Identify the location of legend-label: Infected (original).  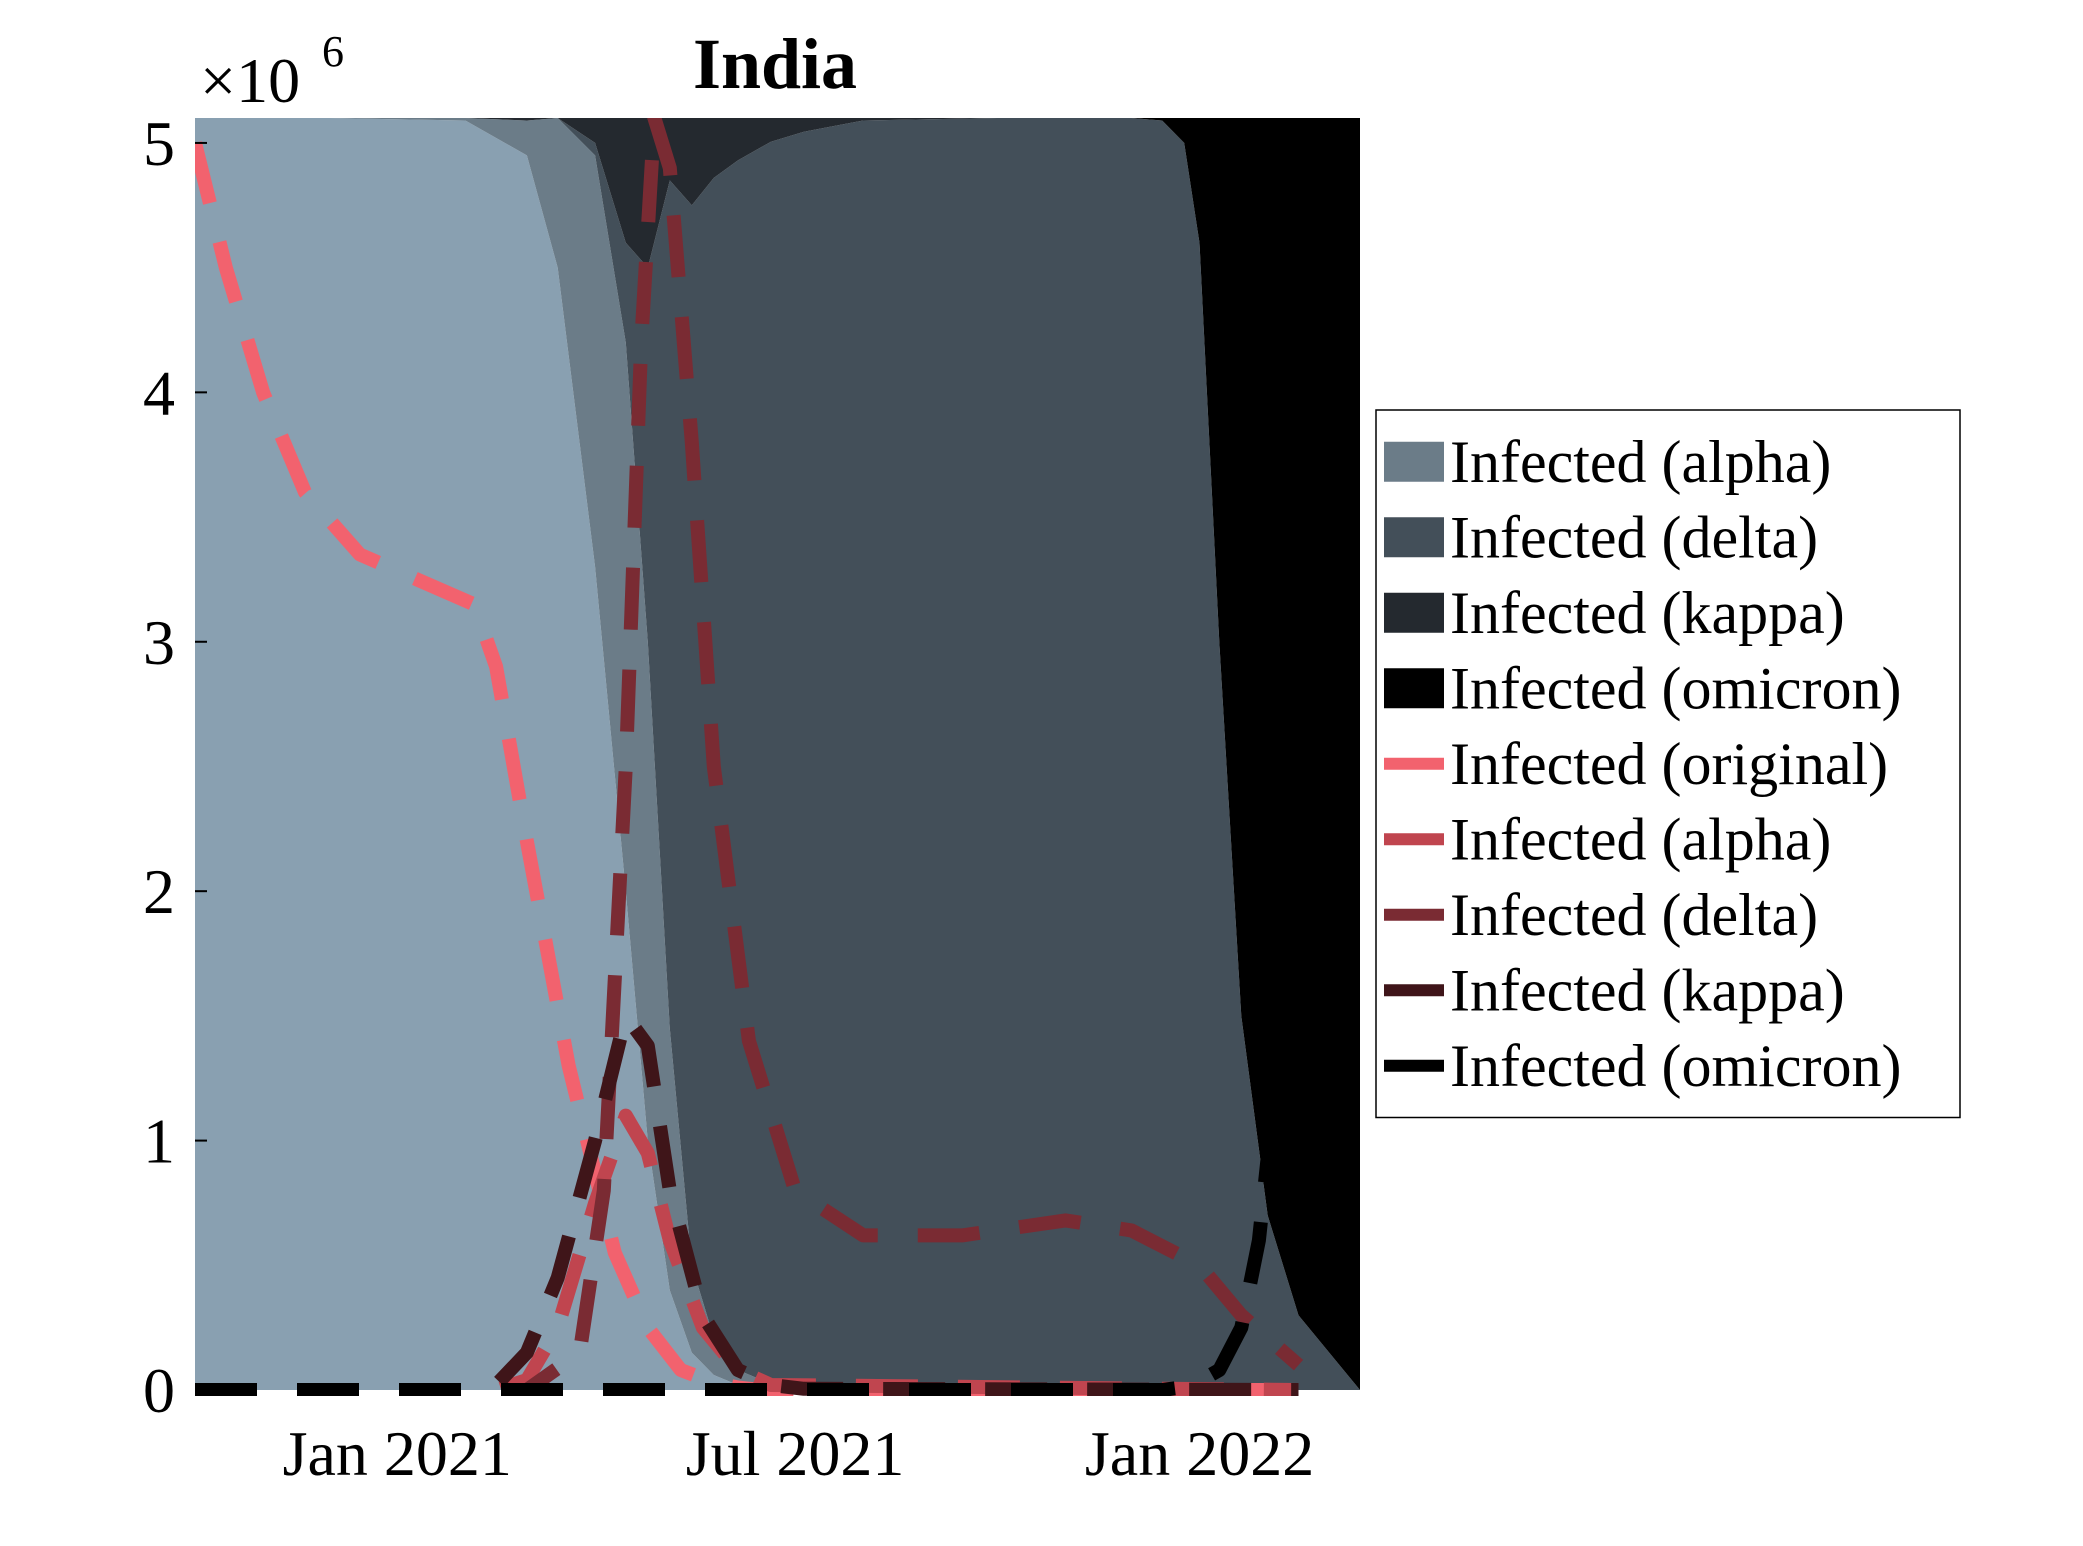
(1669, 764).